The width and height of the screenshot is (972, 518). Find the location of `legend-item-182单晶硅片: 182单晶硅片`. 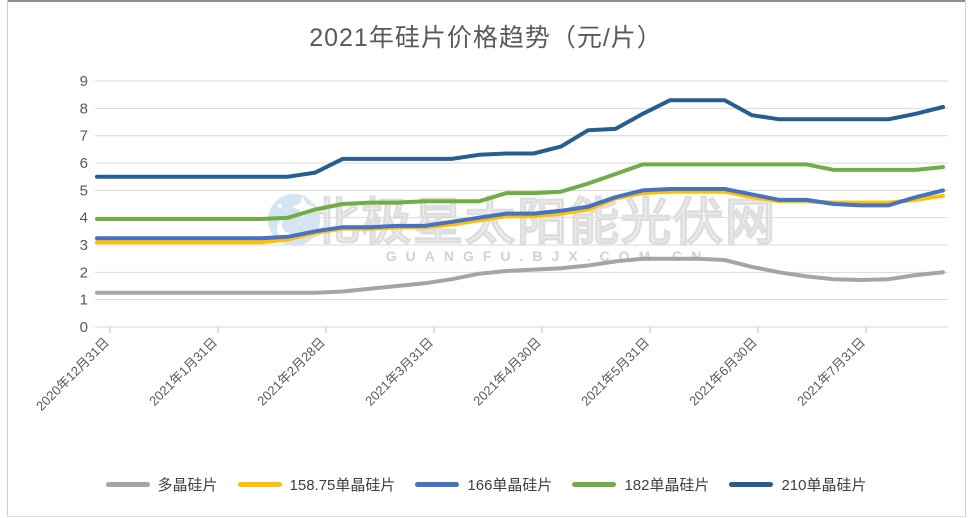

legend-item-182单晶硅片: 182单晶硅片 is located at coordinates (640, 484).